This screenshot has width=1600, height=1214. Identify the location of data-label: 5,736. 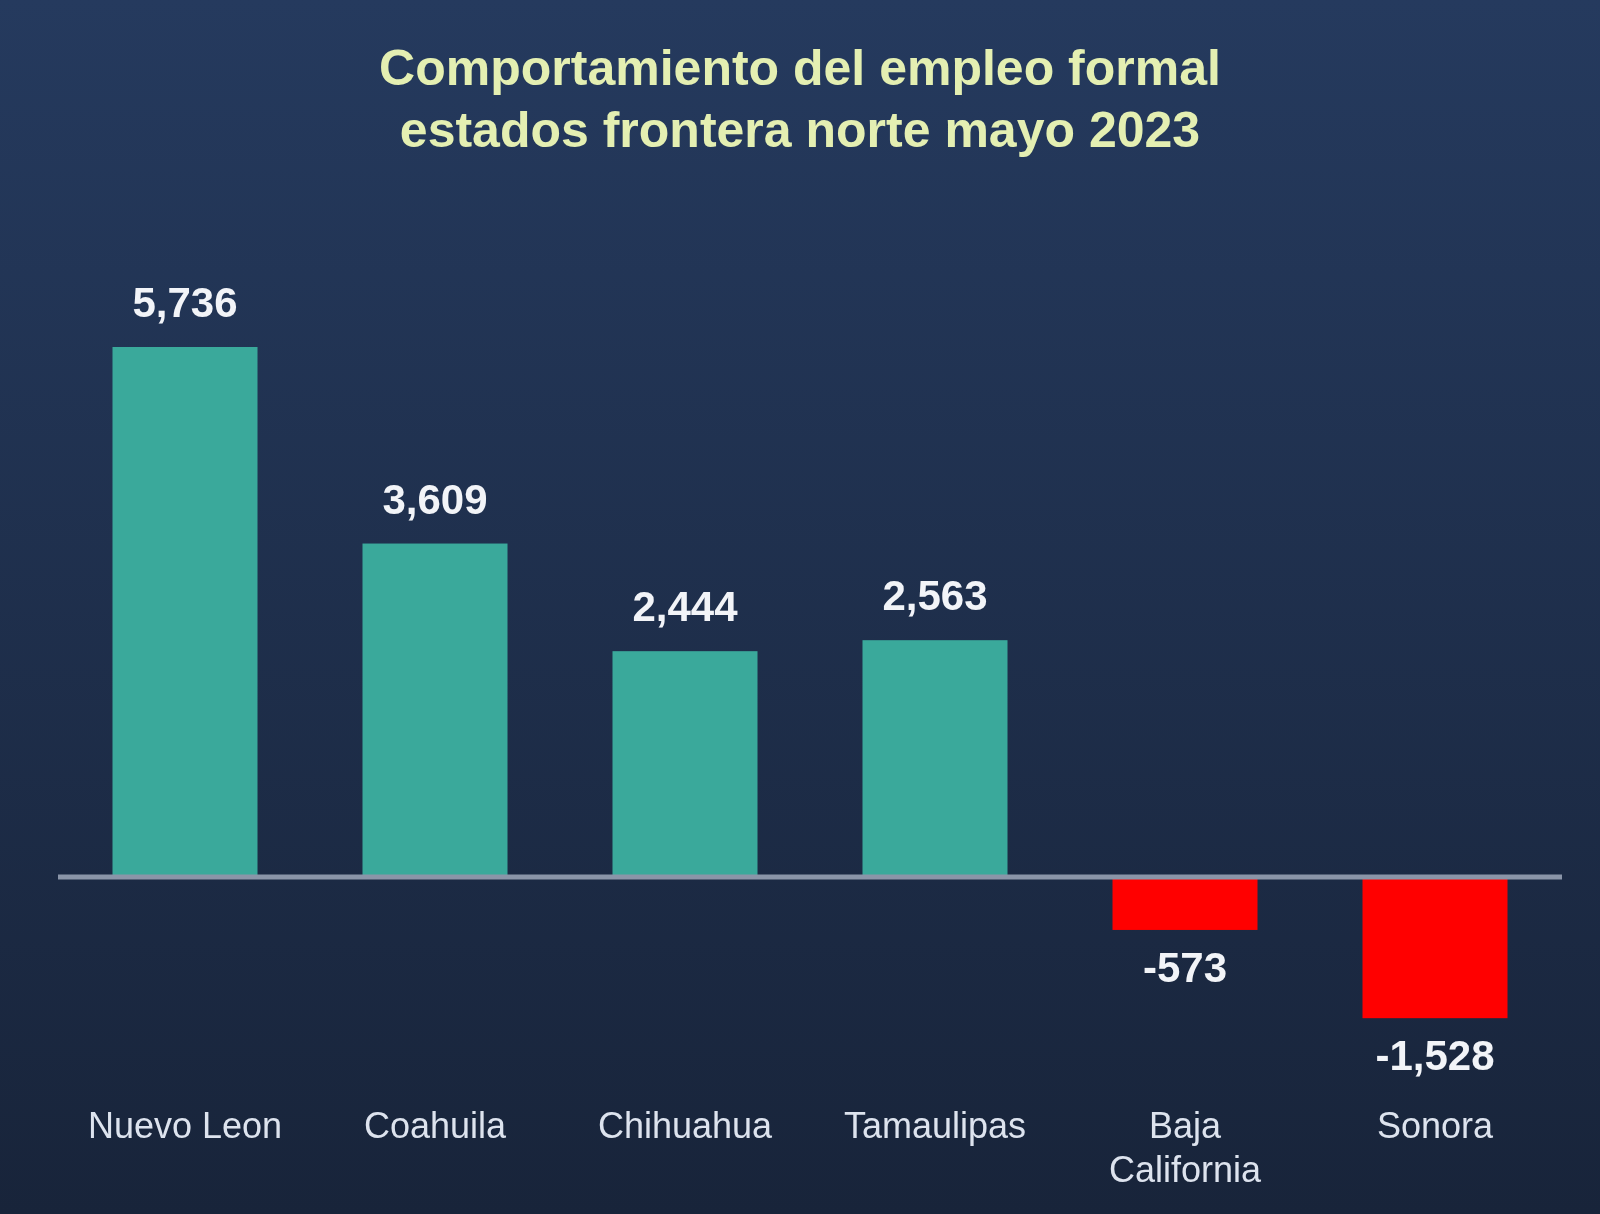
(185, 302).